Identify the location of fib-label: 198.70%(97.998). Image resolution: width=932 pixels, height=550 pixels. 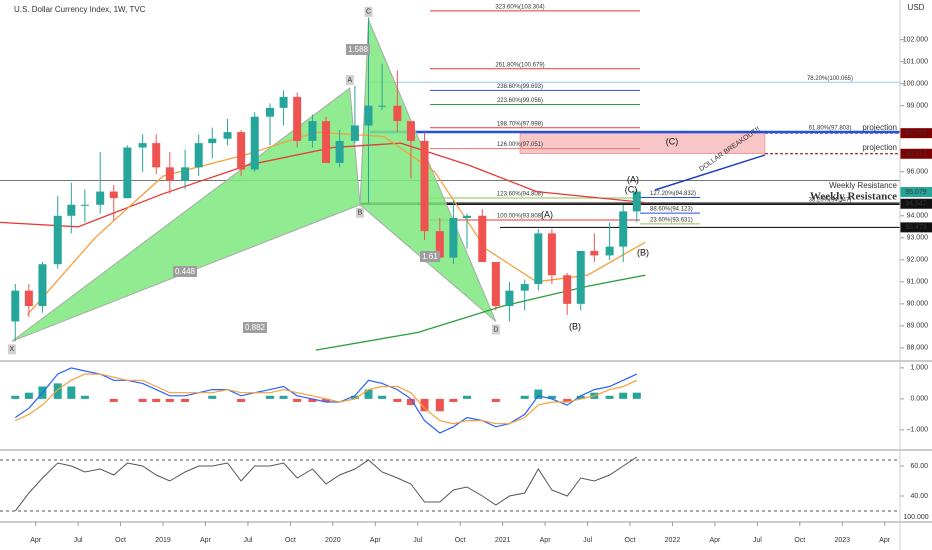
(520, 124).